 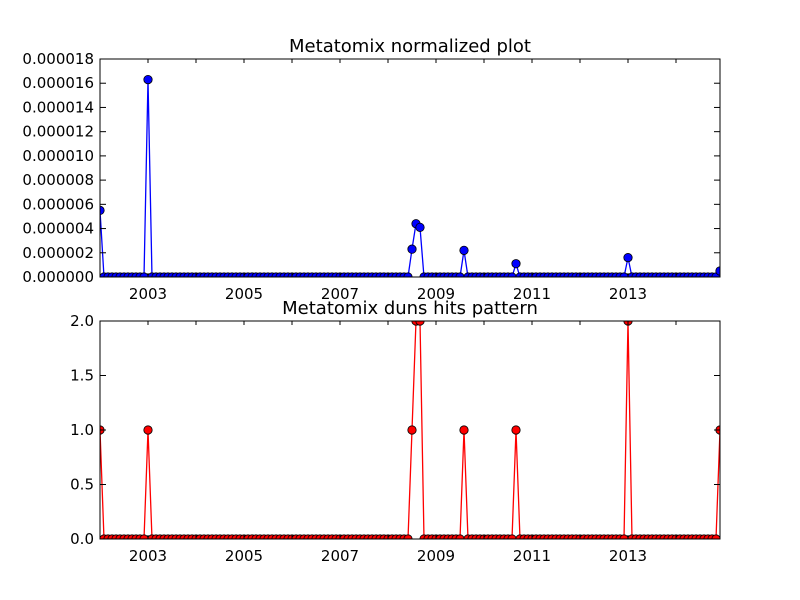 I want to click on y-tick-label: 0.000000, so click(x=58, y=277).